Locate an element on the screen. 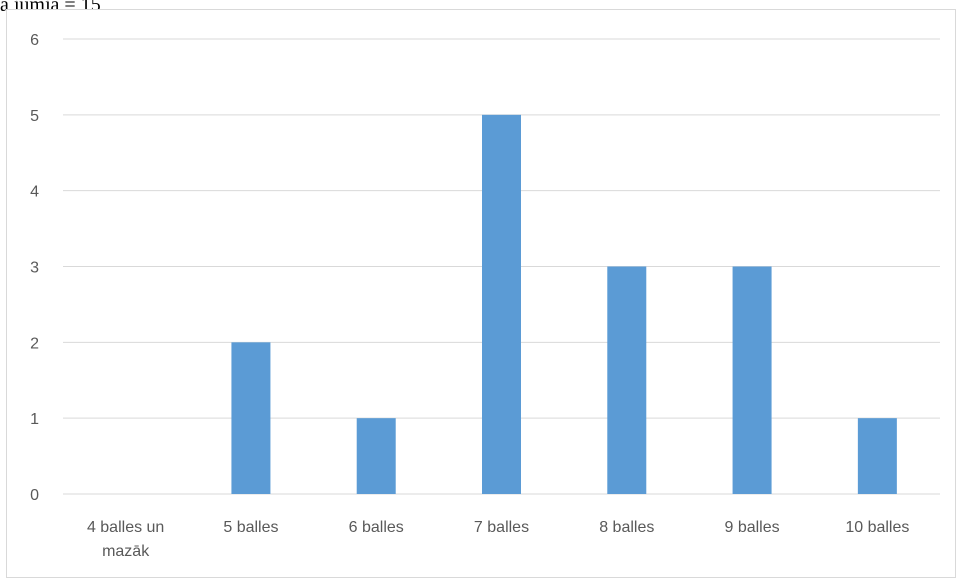 The height and width of the screenshot is (579, 957). x-tick-label: 8 balles is located at coordinates (626, 527).